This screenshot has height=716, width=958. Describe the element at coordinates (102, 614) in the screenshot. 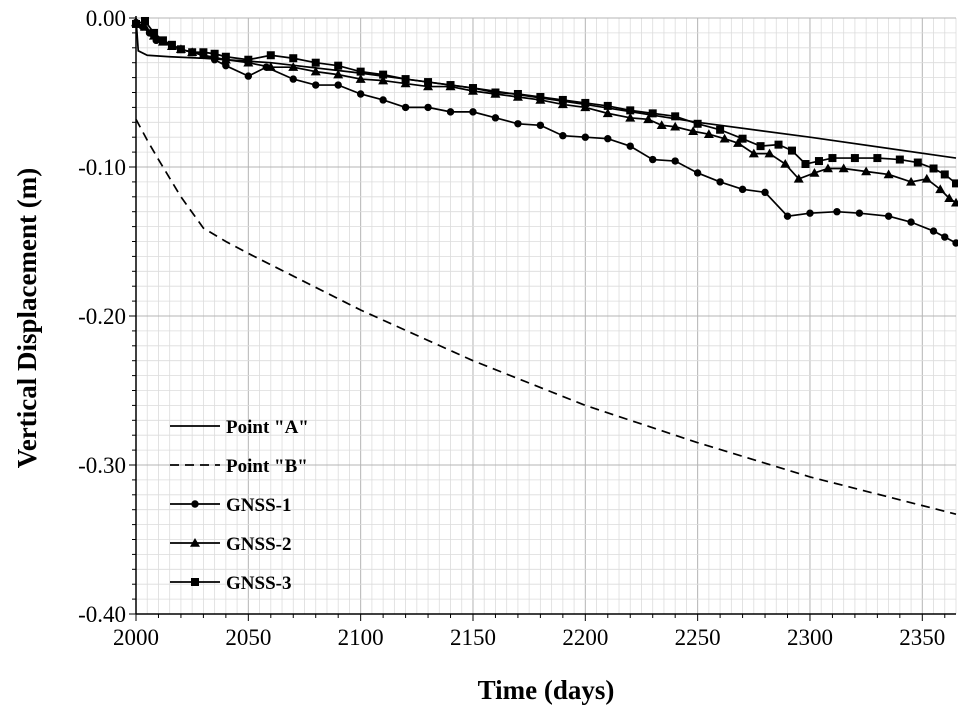

I see `y-tick-label: -0.40` at that location.